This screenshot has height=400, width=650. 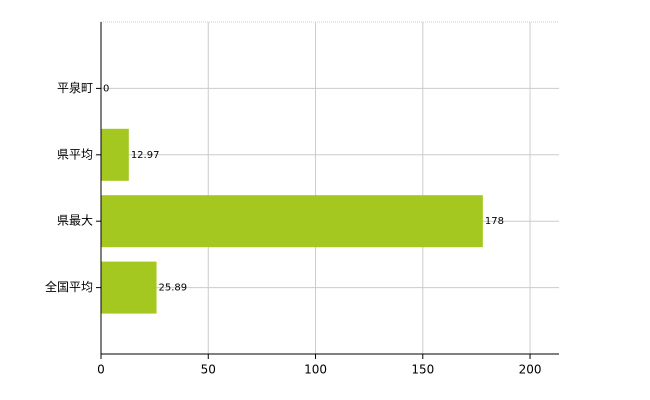 What do you see at coordinates (106, 88) in the screenshot?
I see `value-label: 0` at bounding box center [106, 88].